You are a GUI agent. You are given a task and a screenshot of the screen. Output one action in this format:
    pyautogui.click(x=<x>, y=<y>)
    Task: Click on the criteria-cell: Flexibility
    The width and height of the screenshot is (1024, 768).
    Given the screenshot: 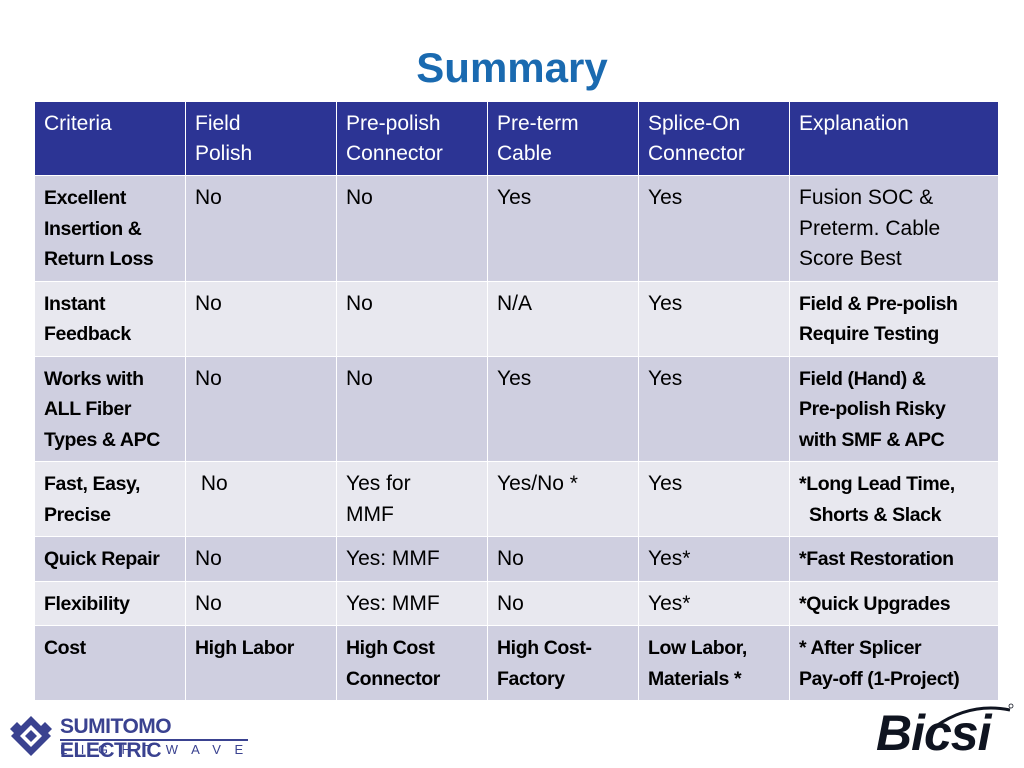 What is the action you would take?
    pyautogui.click(x=110, y=603)
    